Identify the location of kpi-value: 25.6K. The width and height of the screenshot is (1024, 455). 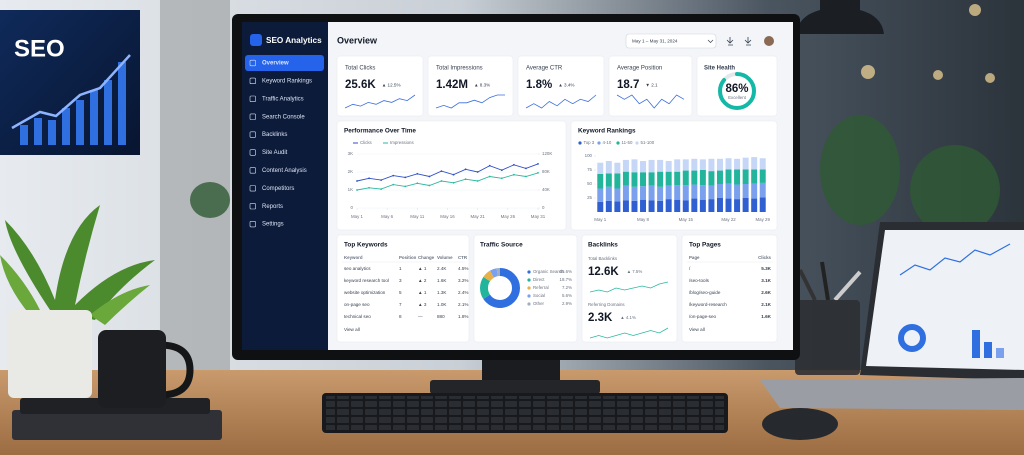
(360, 85).